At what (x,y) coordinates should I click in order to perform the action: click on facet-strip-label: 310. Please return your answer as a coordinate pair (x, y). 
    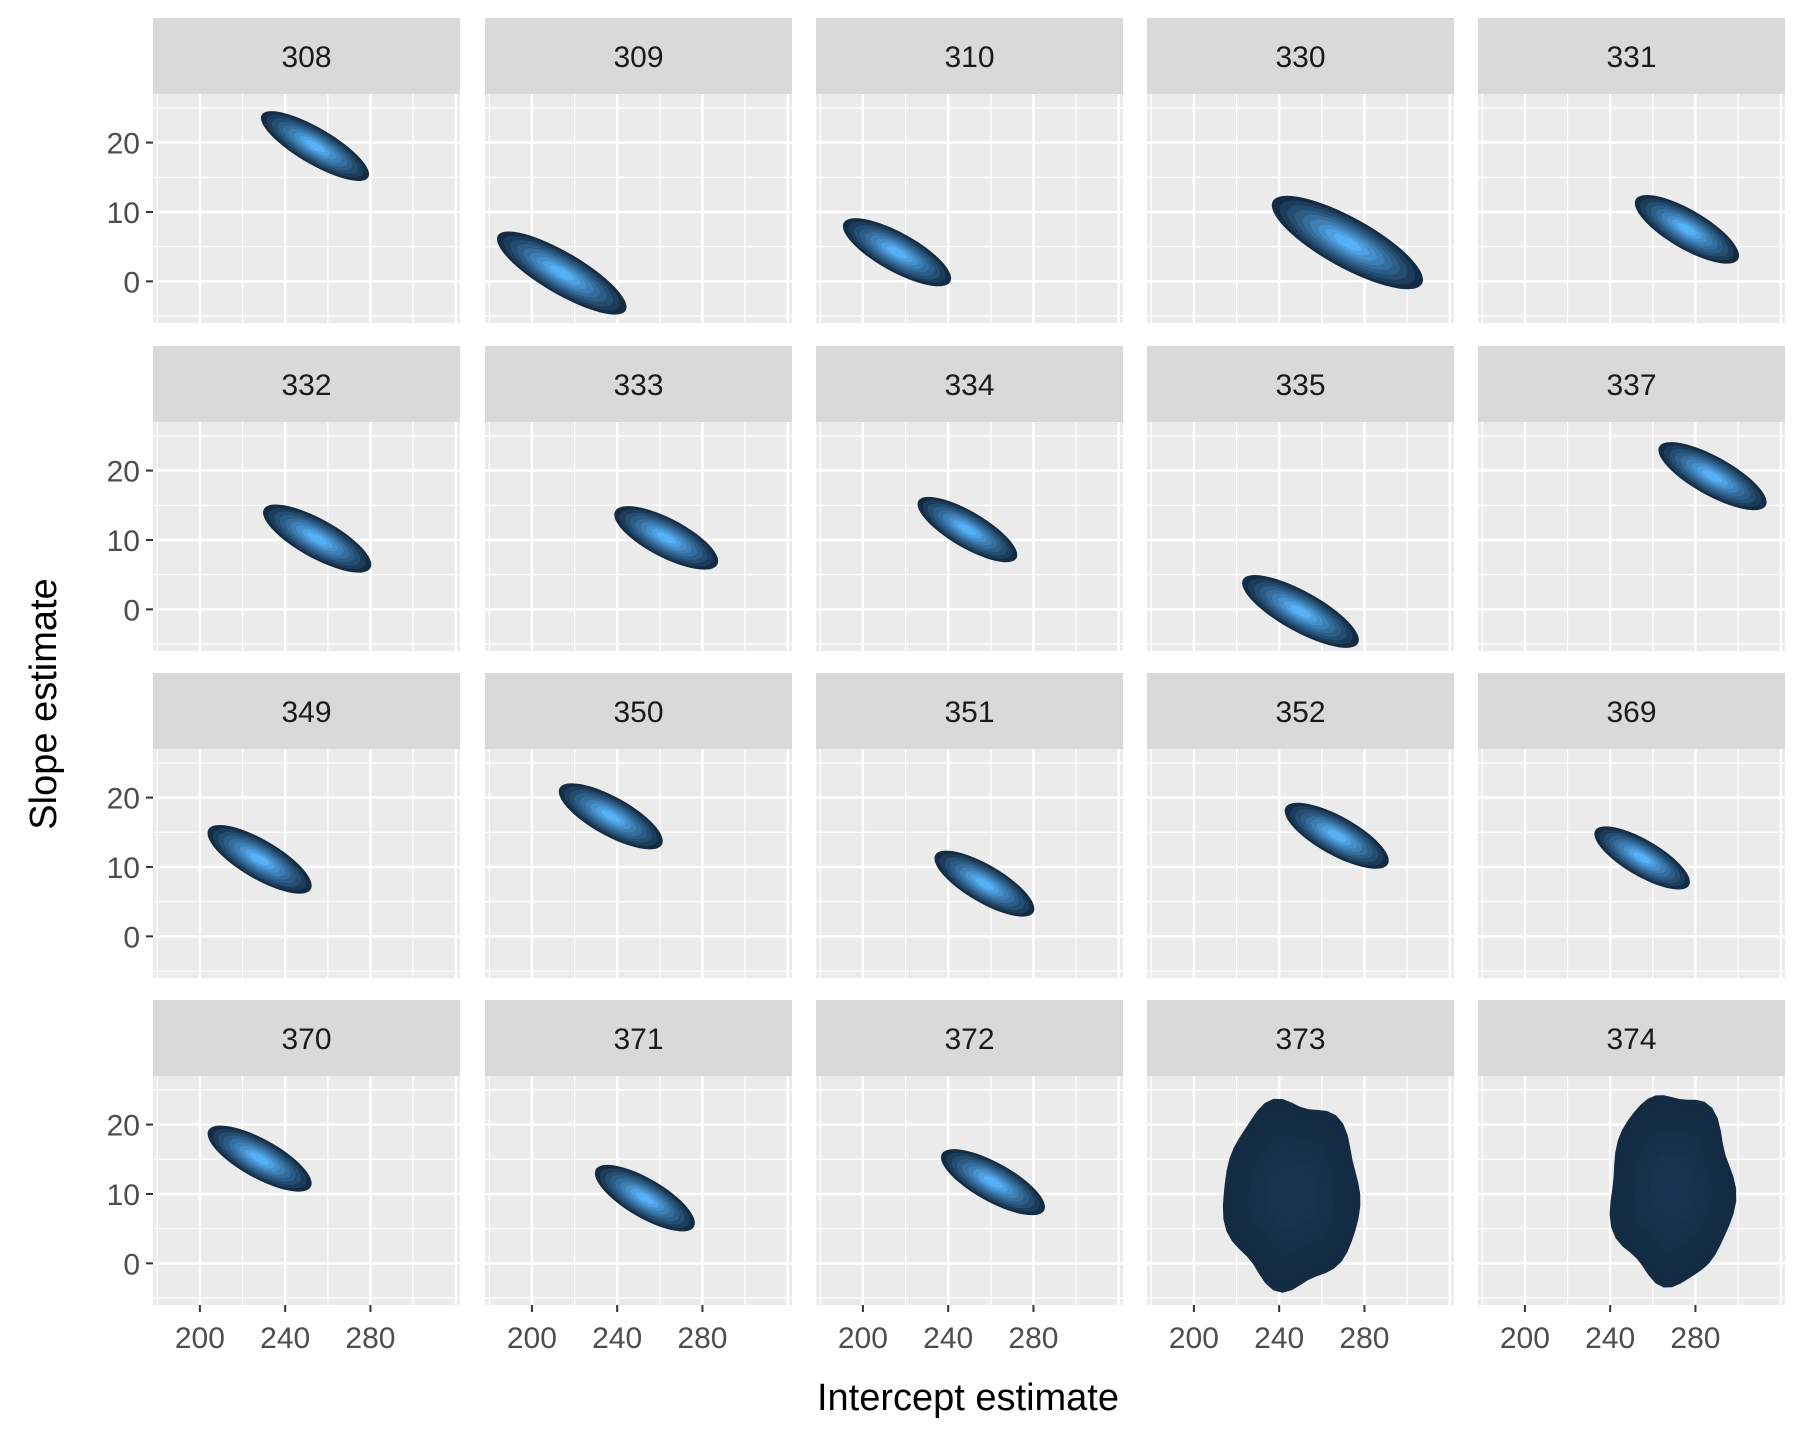
    Looking at the image, I should click on (969, 57).